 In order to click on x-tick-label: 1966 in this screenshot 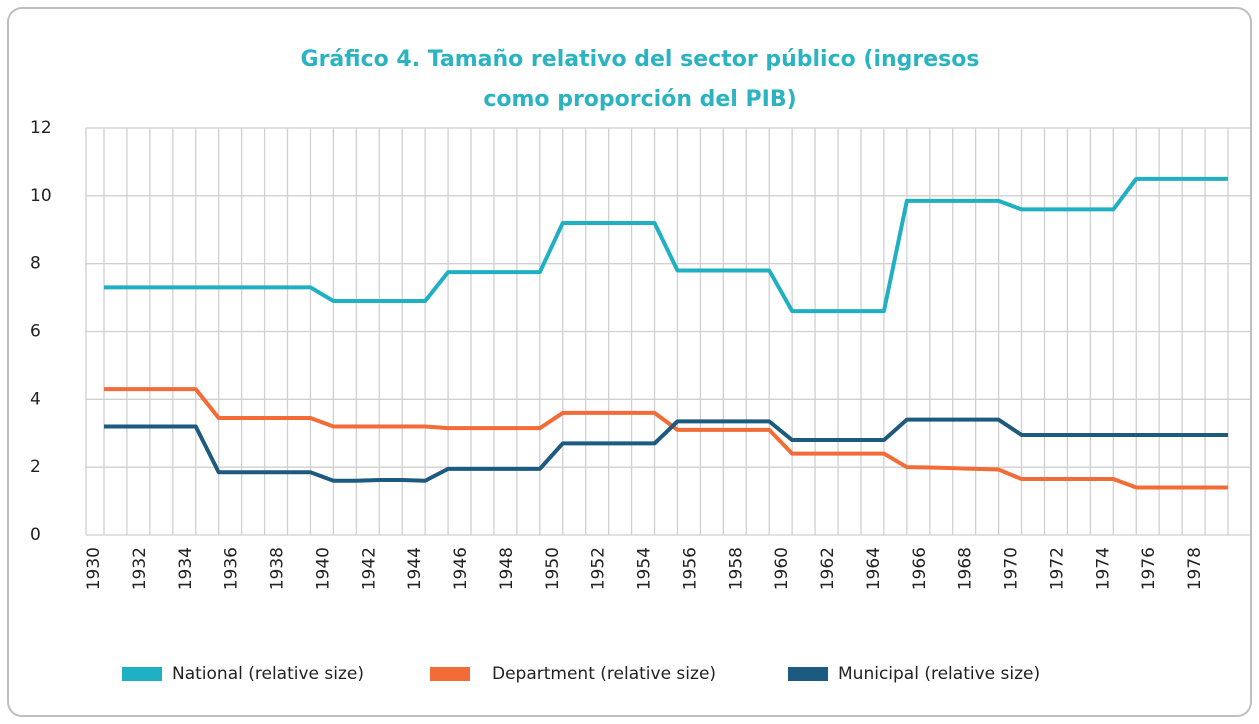, I will do `click(920, 568)`.